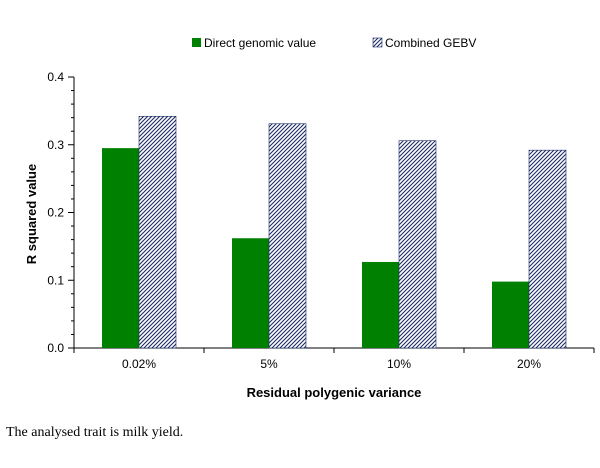 This screenshot has width=600, height=468. Describe the element at coordinates (55, 213) in the screenshot. I see `y-tick-label: 0.2` at that location.